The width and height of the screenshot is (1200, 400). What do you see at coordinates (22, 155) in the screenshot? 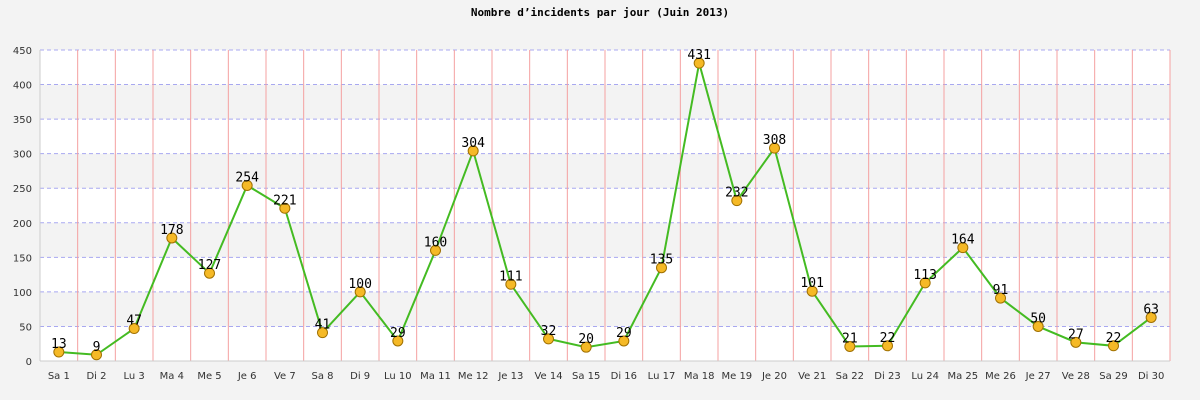
I see `y-tick-label: 300` at bounding box center [22, 155].